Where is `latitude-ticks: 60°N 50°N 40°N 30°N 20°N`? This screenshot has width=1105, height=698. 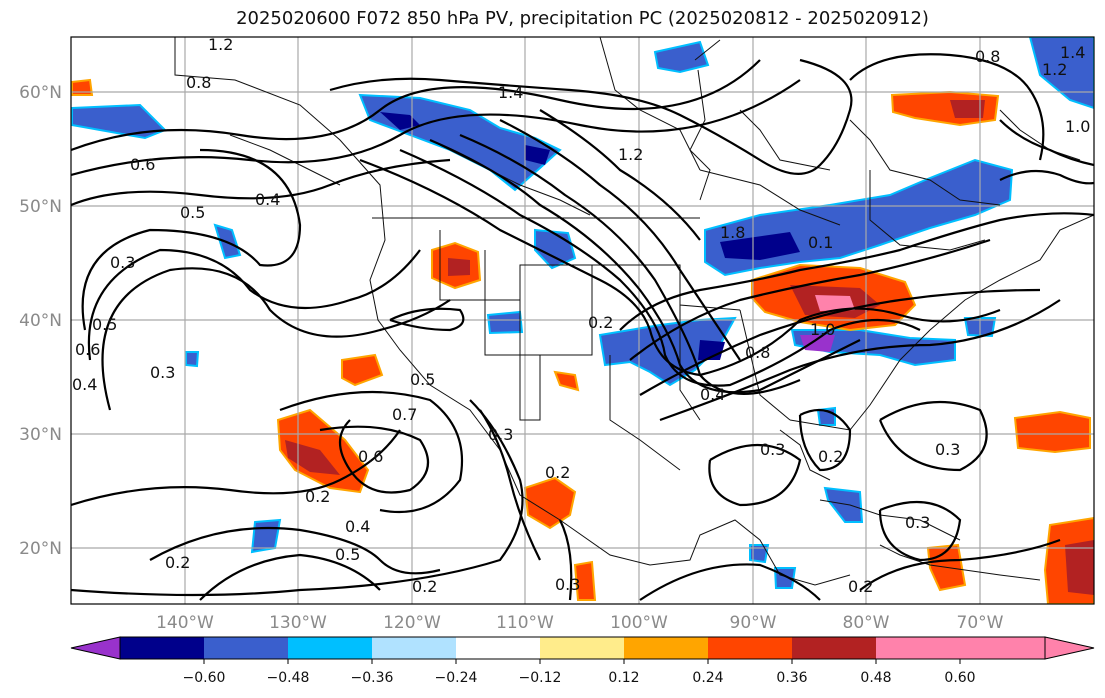
latitude-ticks: 60°N 50°N 40°N 30°N 20°N is located at coordinates (40, 321).